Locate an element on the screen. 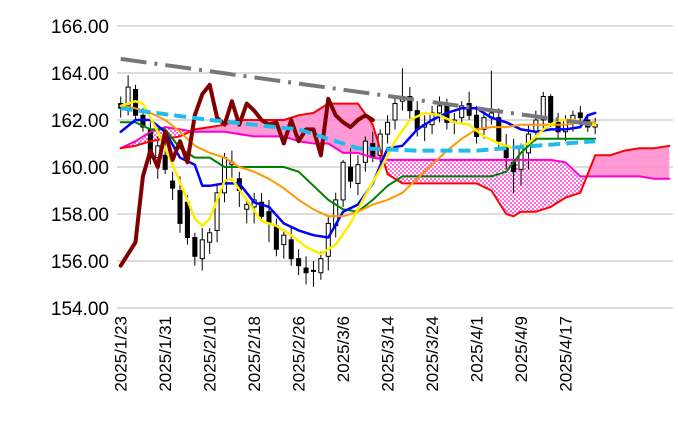 The width and height of the screenshot is (678, 441). y-tick-label: 164.00 is located at coordinates (80, 74).